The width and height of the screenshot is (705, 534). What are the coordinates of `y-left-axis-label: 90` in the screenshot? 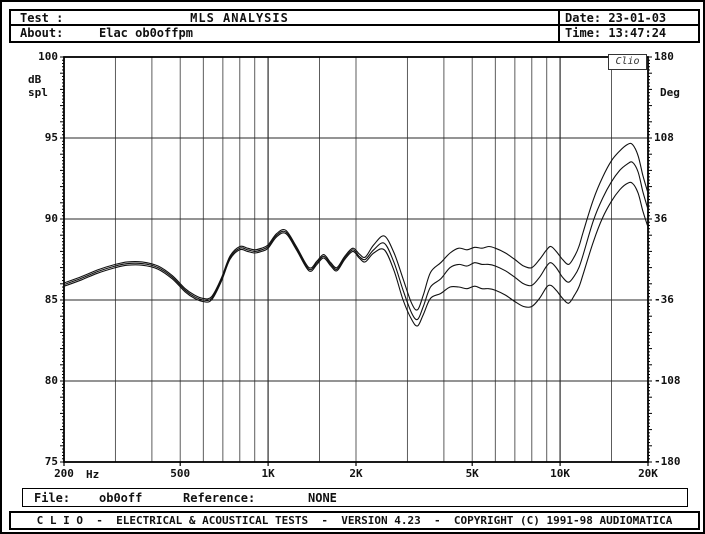 It's located at (51, 218).